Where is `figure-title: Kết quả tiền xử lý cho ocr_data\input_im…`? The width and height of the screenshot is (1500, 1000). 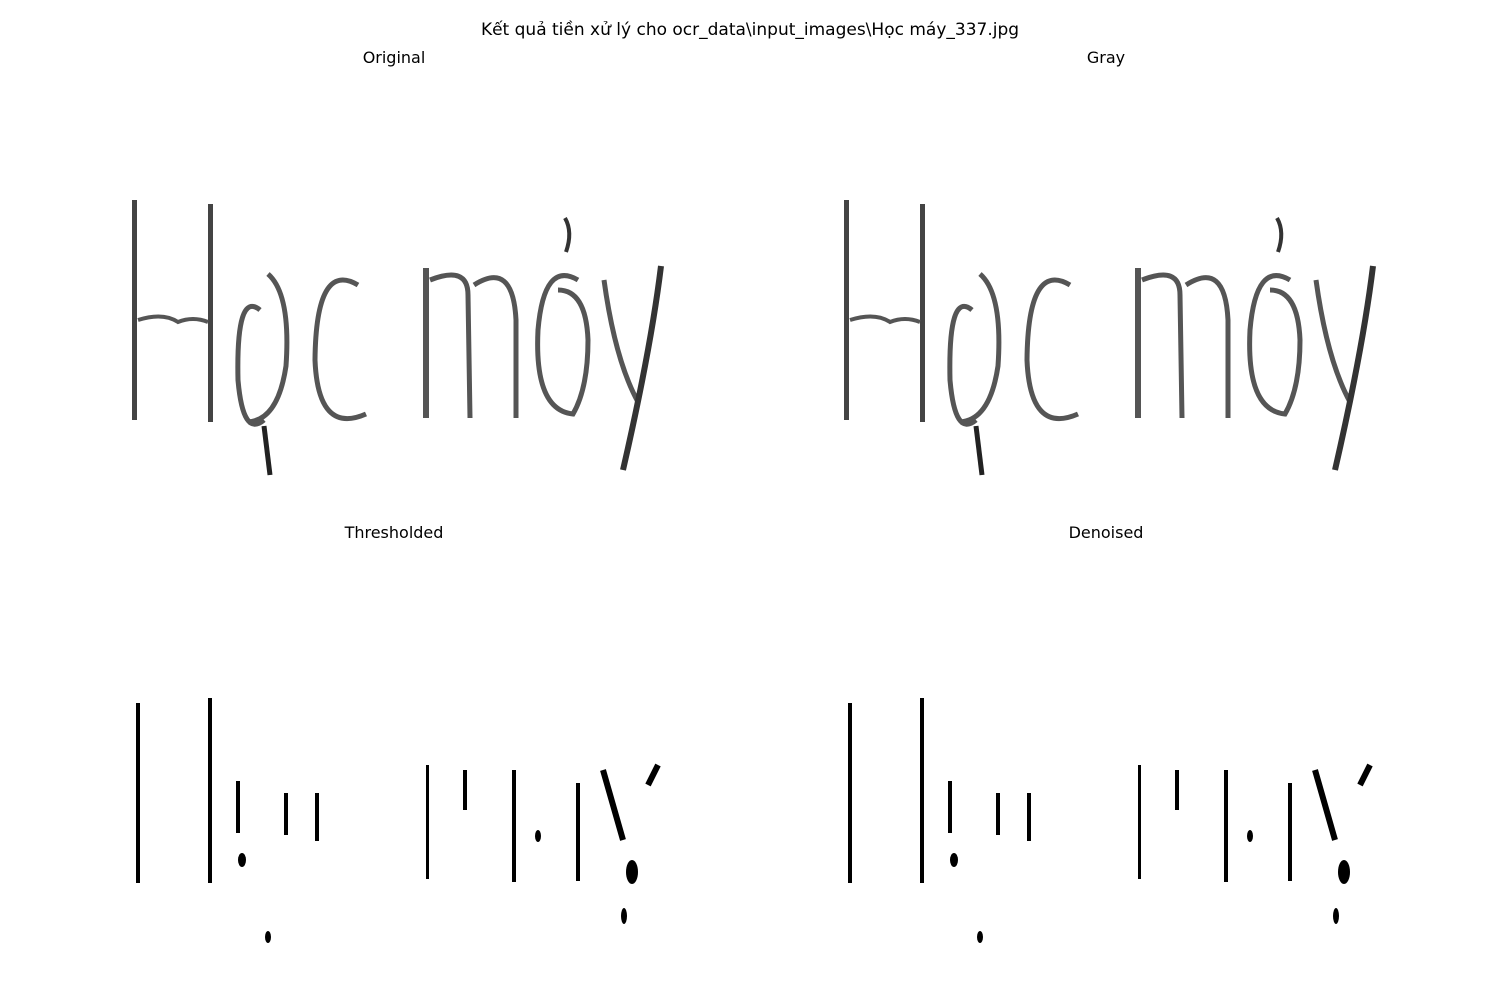 figure-title: Kết quả tiền xử lý cho ocr_data\input_im… is located at coordinates (750, 30).